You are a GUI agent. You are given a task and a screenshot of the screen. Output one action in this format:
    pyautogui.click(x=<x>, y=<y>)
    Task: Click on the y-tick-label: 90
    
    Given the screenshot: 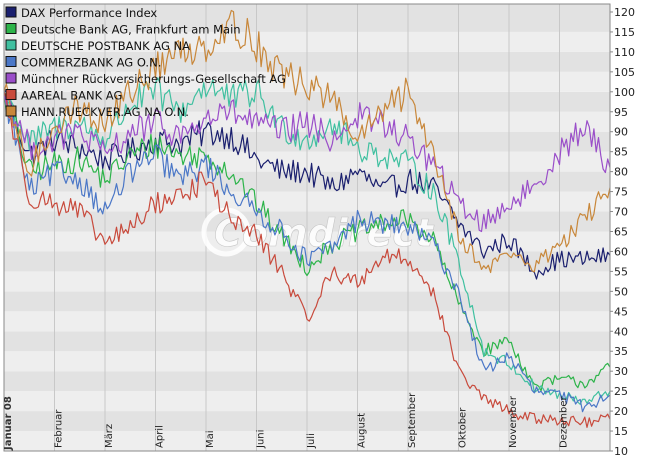 What is the action you would take?
    pyautogui.click(x=621, y=132)
    